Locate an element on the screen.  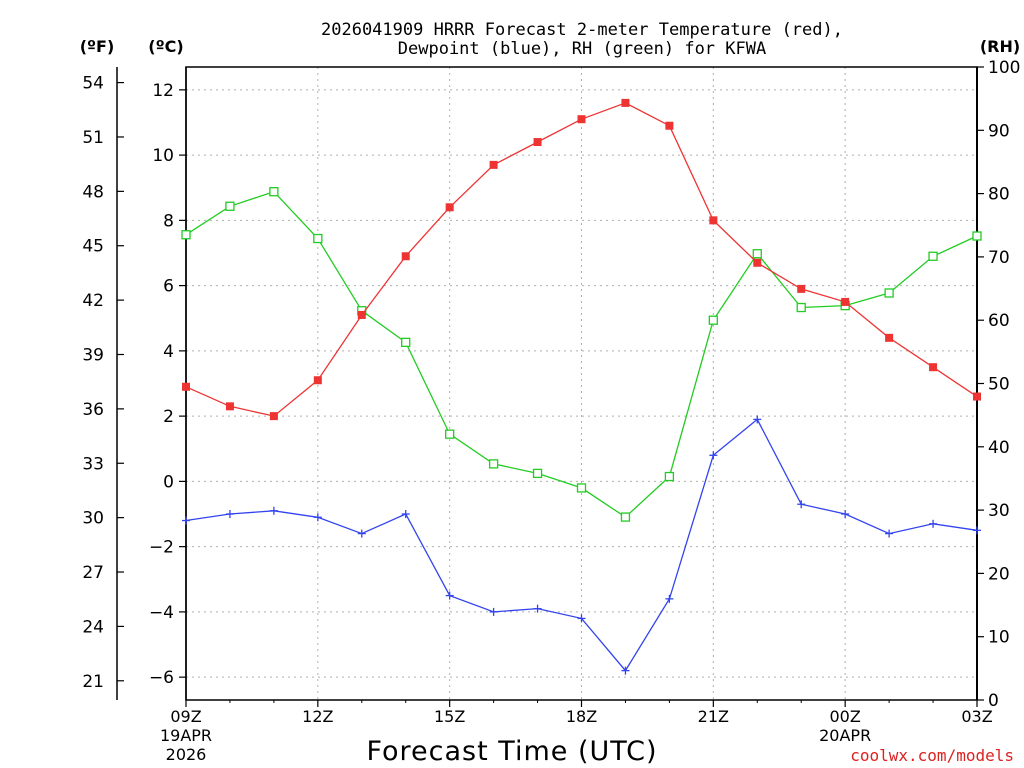
x-tick-label: 03Z is located at coordinates (976, 716).